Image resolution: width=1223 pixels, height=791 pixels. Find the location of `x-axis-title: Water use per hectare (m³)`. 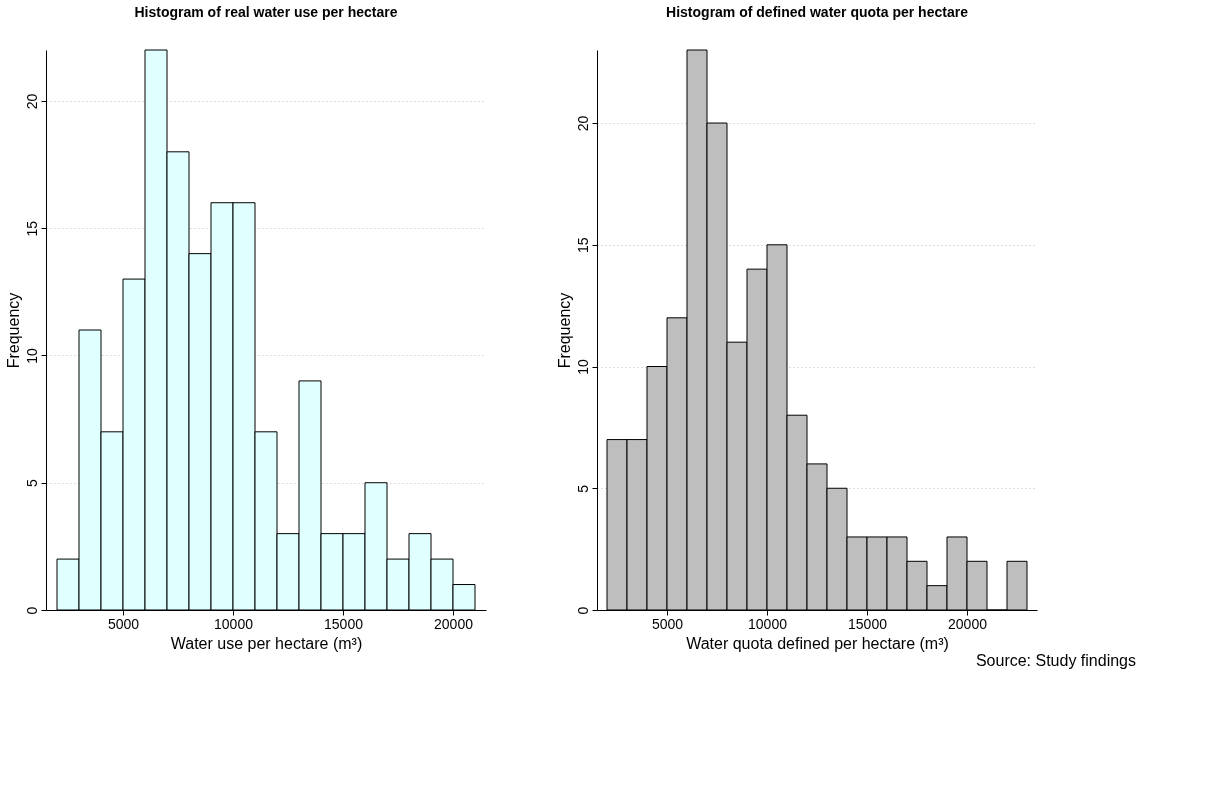

x-axis-title: Water use per hectare (m³) is located at coordinates (266, 643).